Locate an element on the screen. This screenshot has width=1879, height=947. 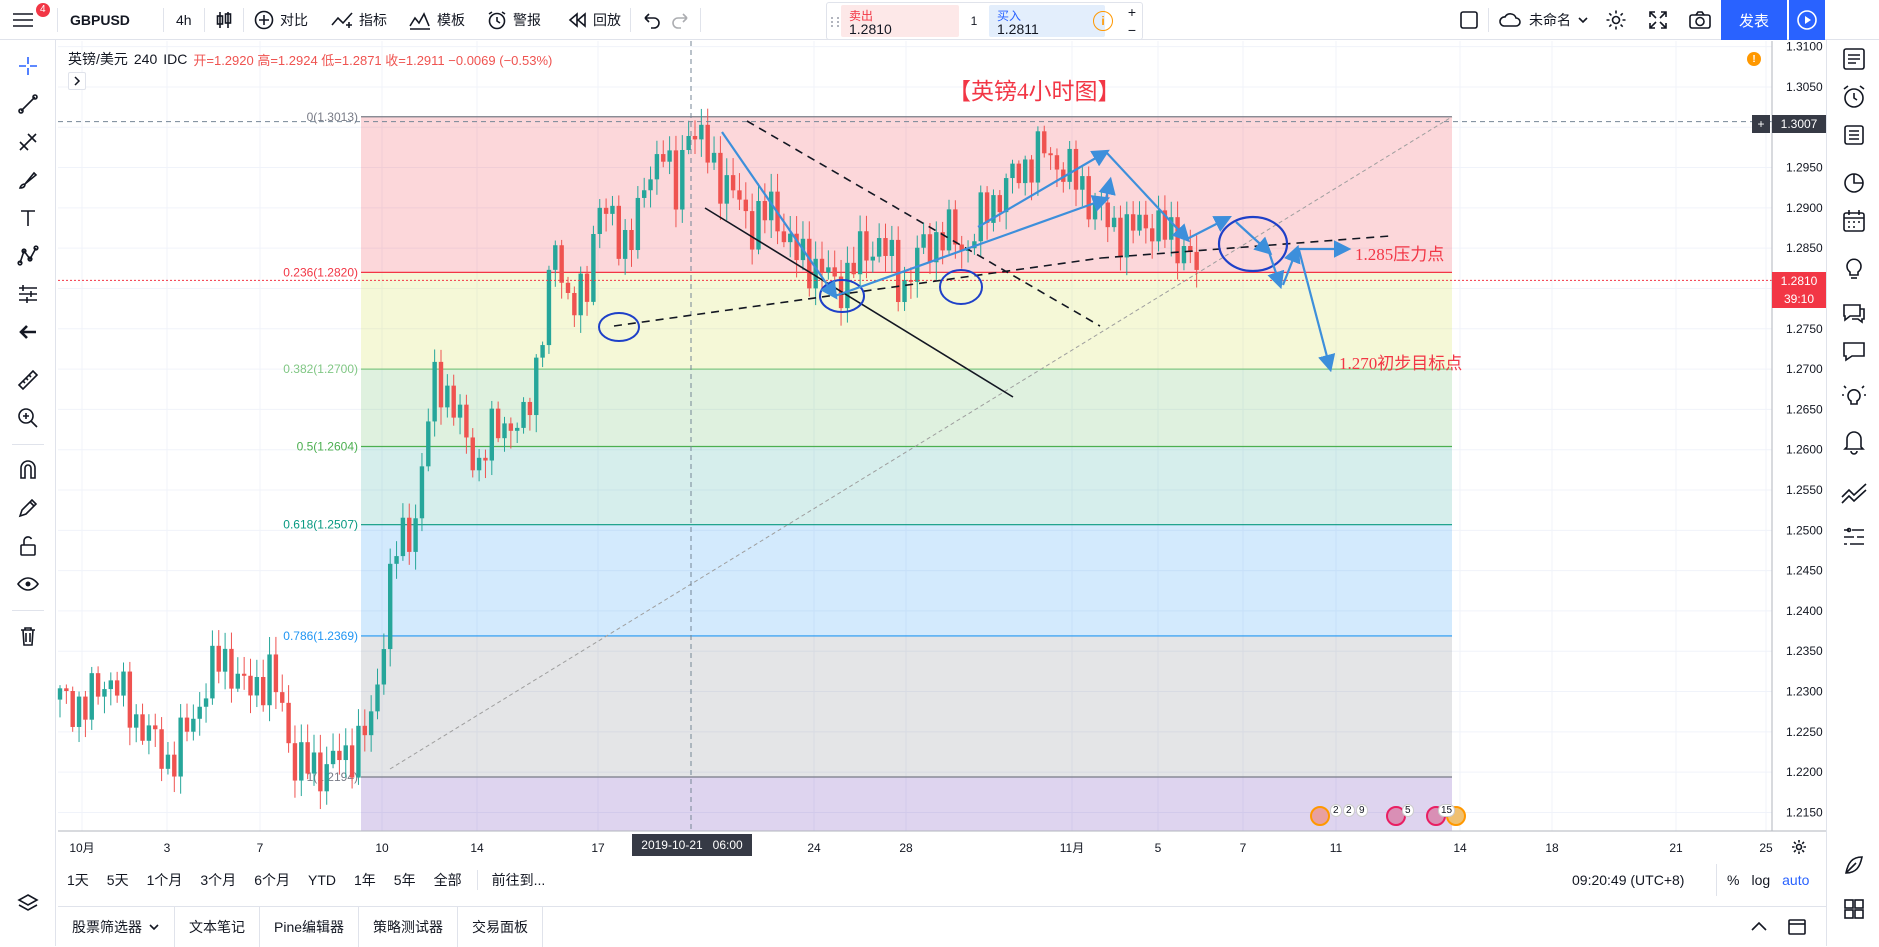
legend-source: IDC is located at coordinates (175, 59).